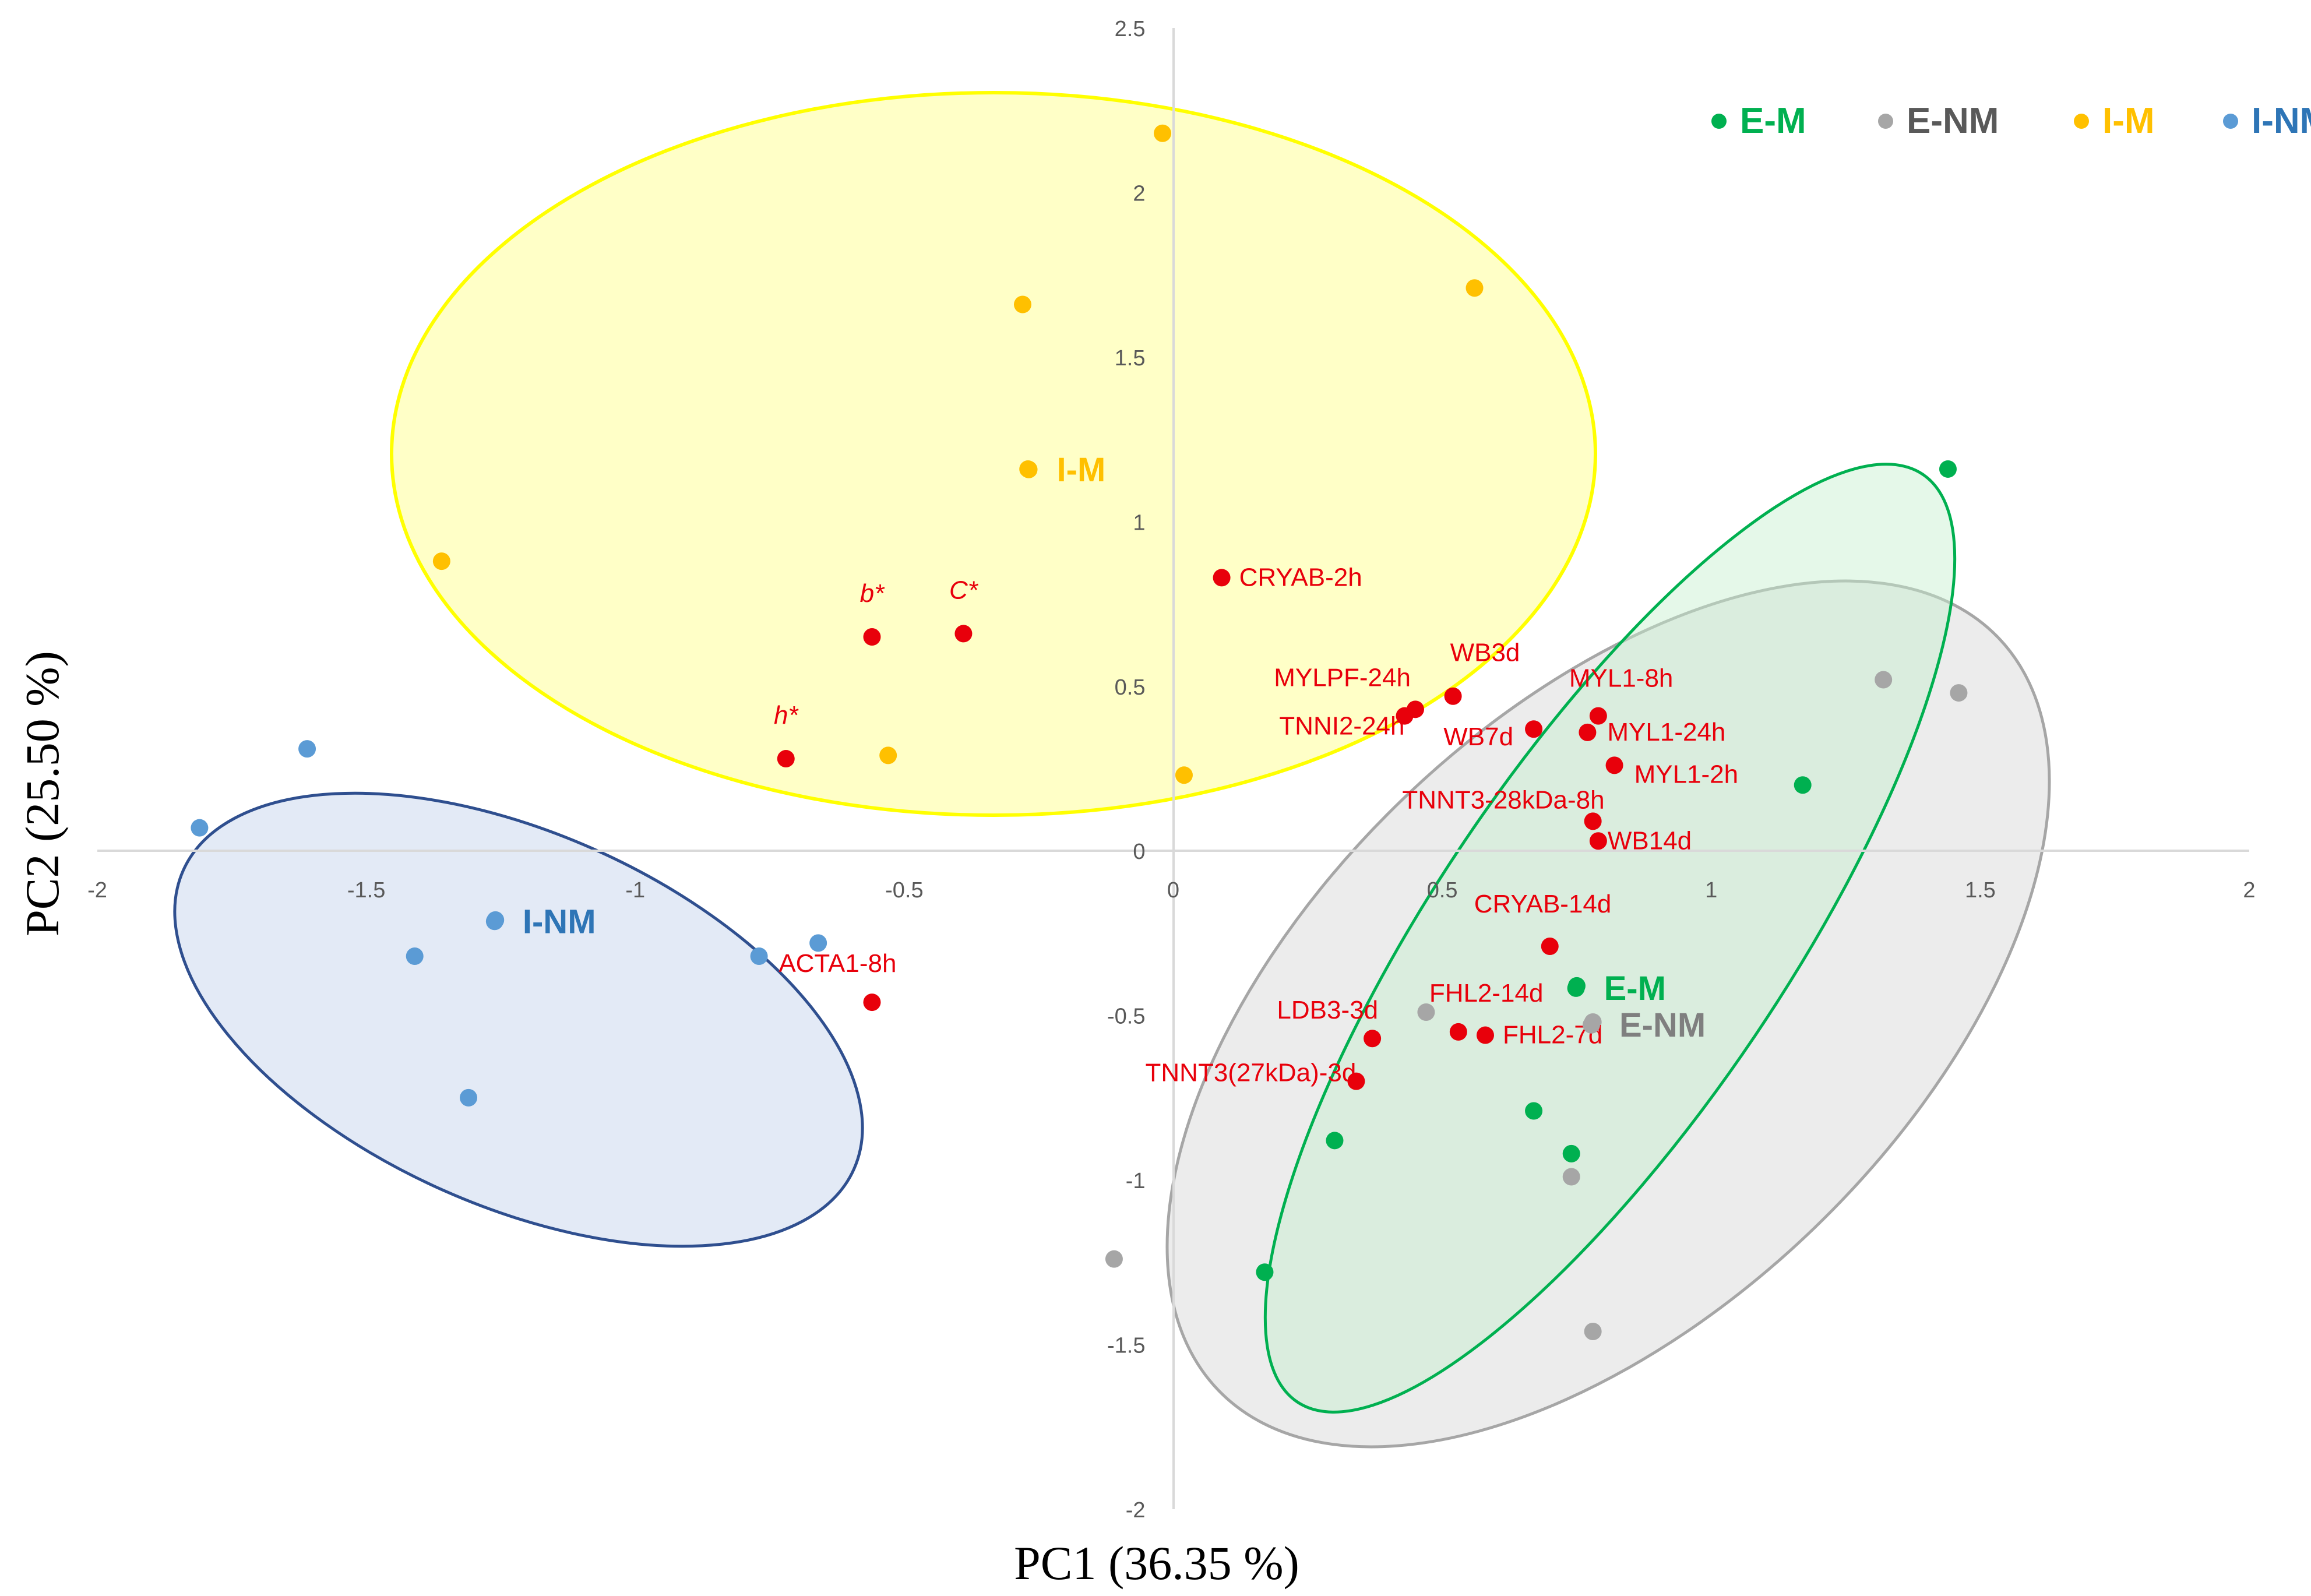  I want to click on variable-point-h, so click(786, 759).